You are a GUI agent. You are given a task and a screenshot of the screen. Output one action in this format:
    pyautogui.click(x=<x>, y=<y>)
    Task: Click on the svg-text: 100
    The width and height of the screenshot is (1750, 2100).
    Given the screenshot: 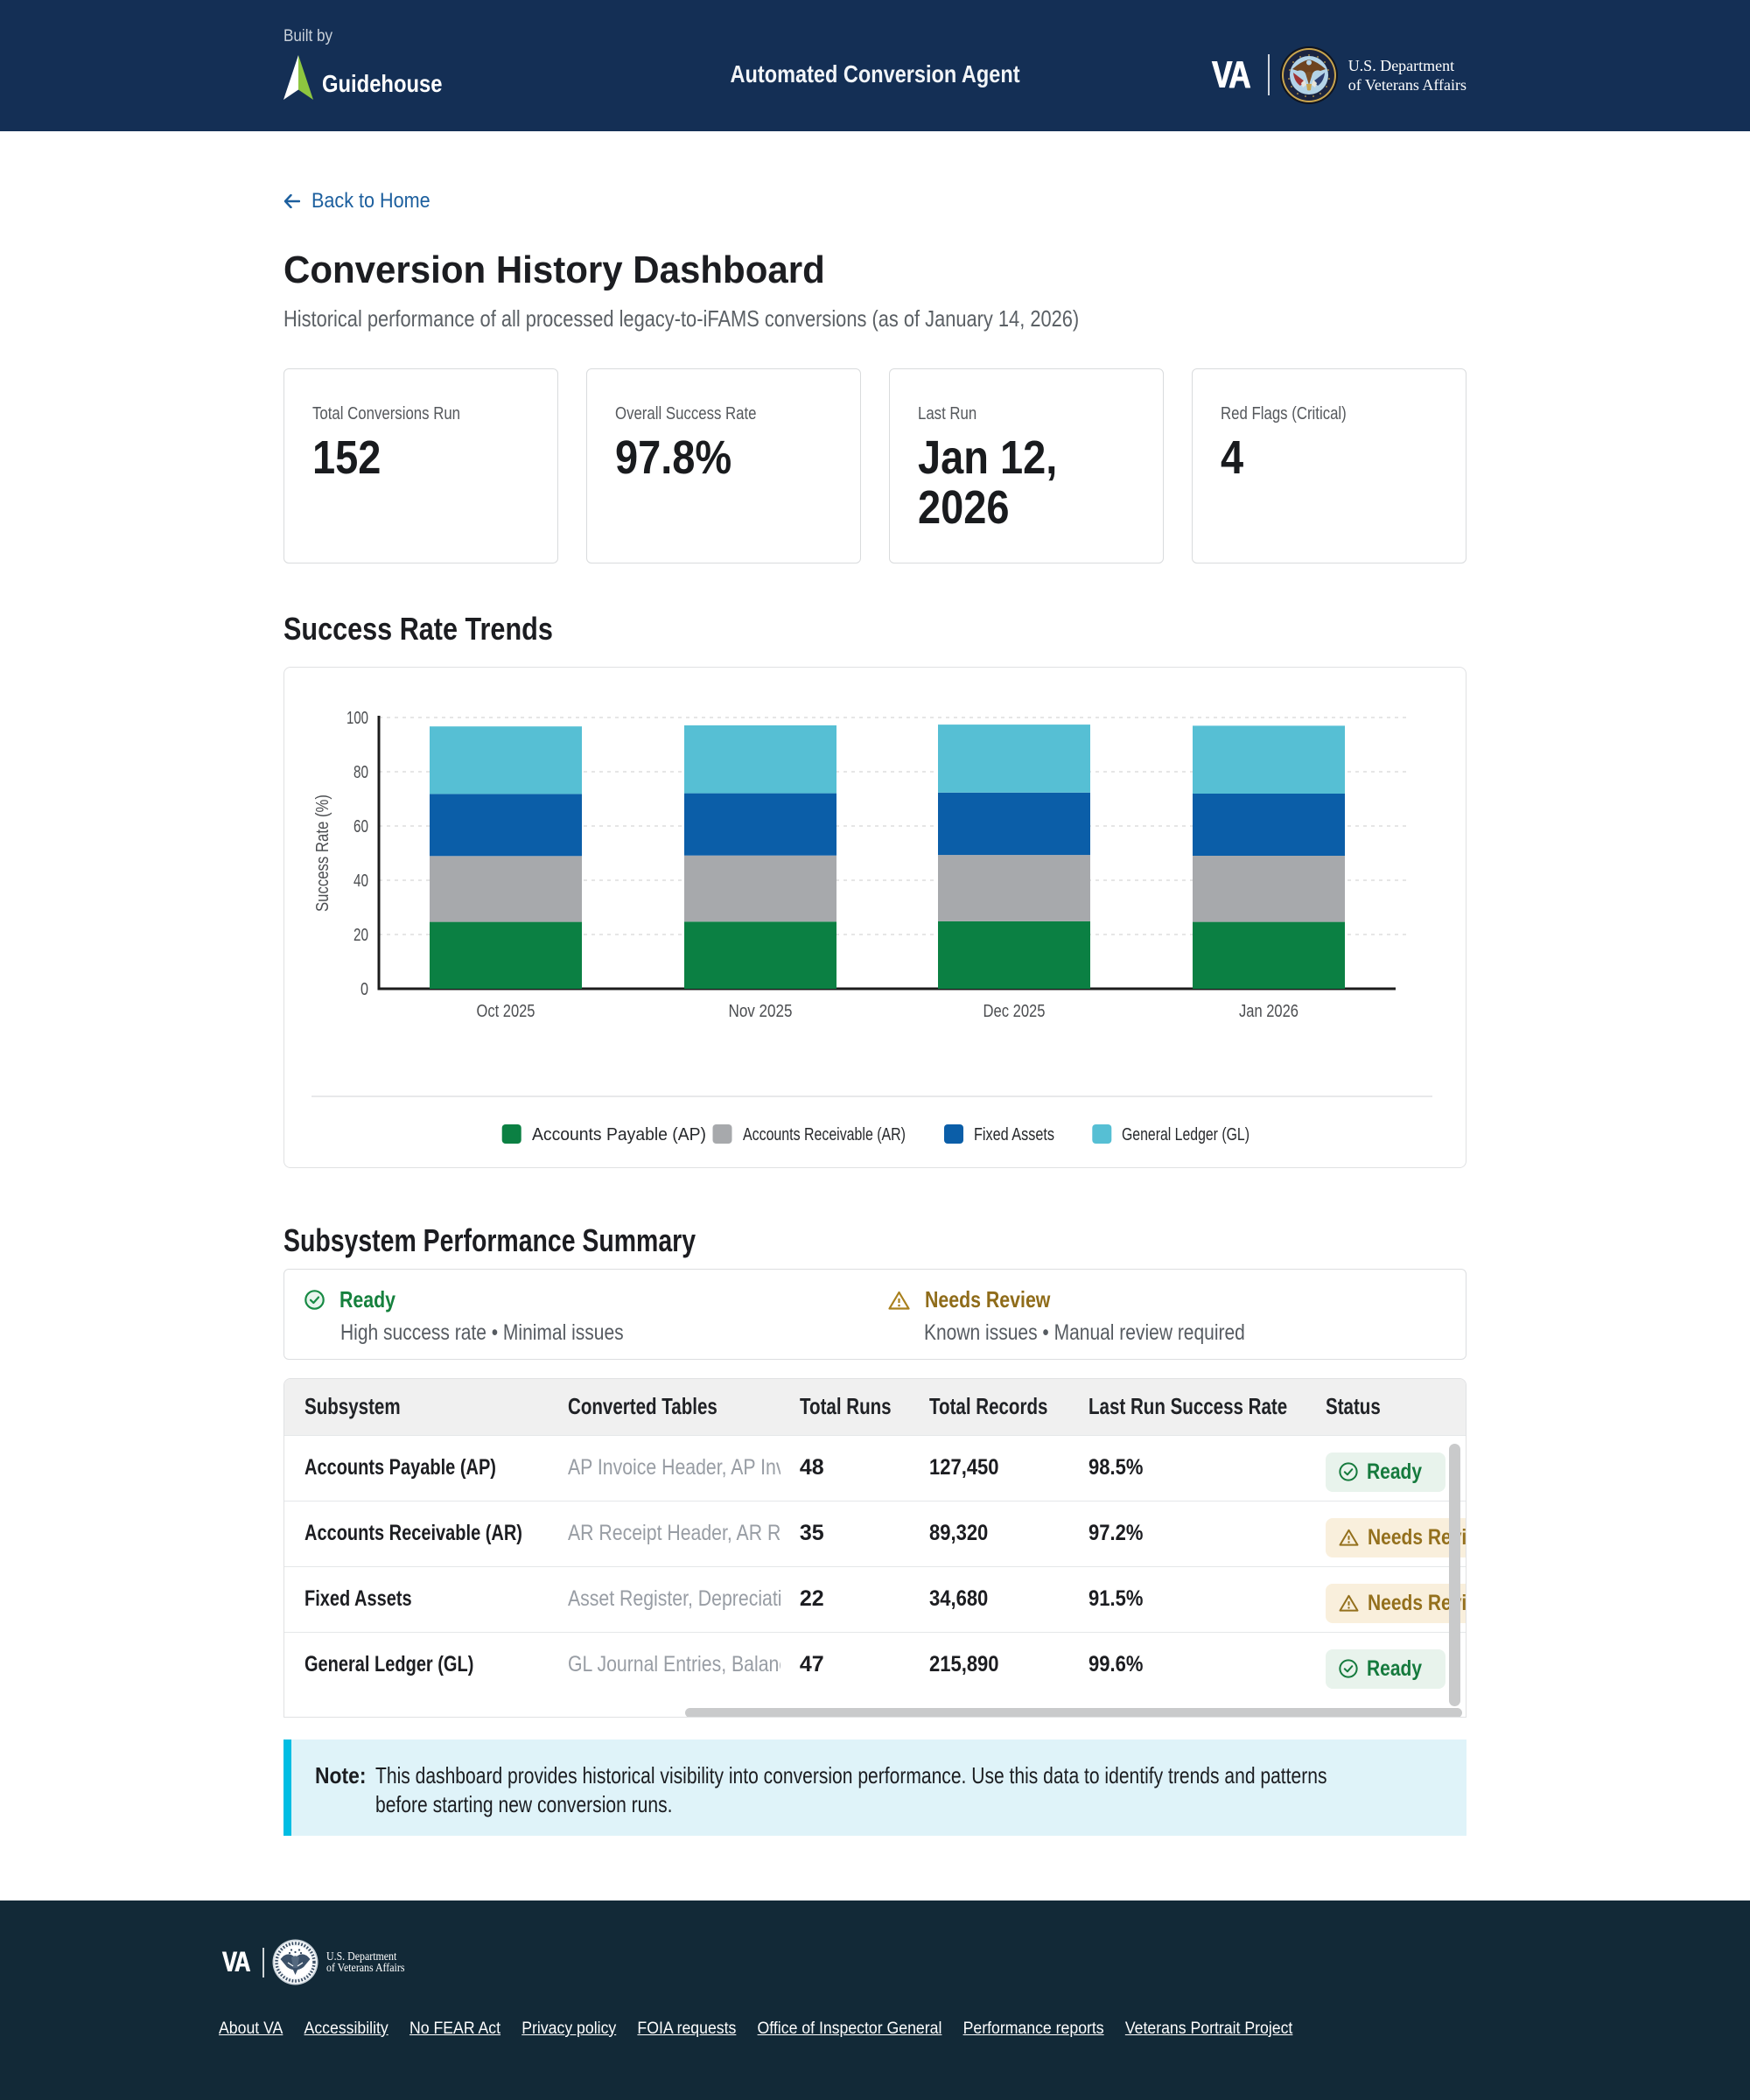 What is the action you would take?
    pyautogui.click(x=357, y=718)
    